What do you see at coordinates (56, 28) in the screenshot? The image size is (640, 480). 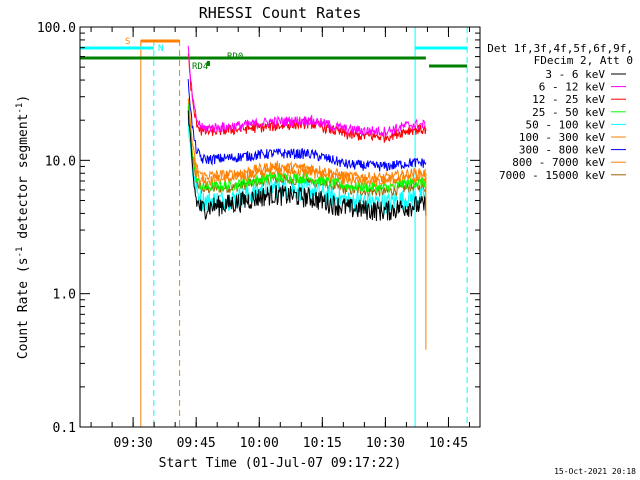 I see `y-tick-label: 100.0` at bounding box center [56, 28].